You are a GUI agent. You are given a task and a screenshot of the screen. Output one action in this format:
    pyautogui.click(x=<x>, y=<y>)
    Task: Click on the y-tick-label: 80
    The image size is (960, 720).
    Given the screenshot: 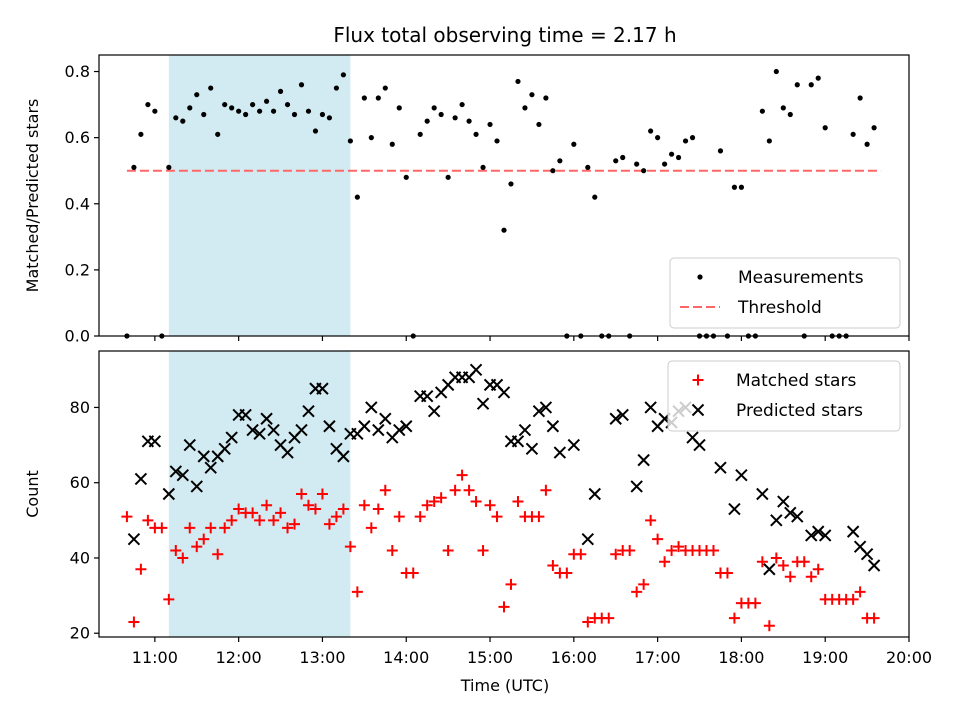 What is the action you would take?
    pyautogui.click(x=80, y=407)
    